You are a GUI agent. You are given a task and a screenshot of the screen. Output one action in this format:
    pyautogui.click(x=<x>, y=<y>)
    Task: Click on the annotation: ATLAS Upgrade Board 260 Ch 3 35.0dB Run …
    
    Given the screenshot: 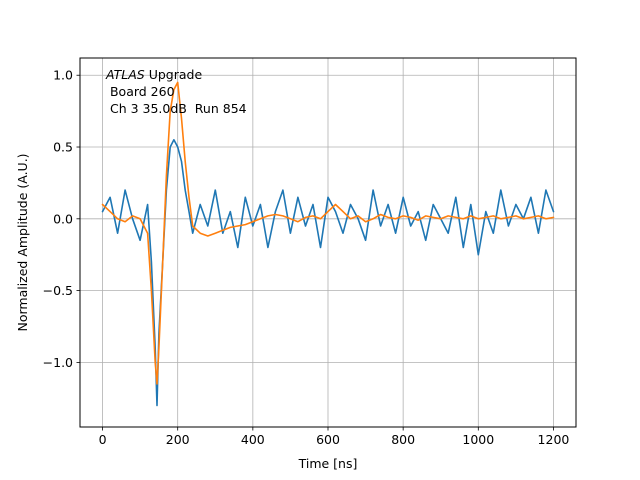 What is the action you would take?
    pyautogui.click(x=176, y=91)
    